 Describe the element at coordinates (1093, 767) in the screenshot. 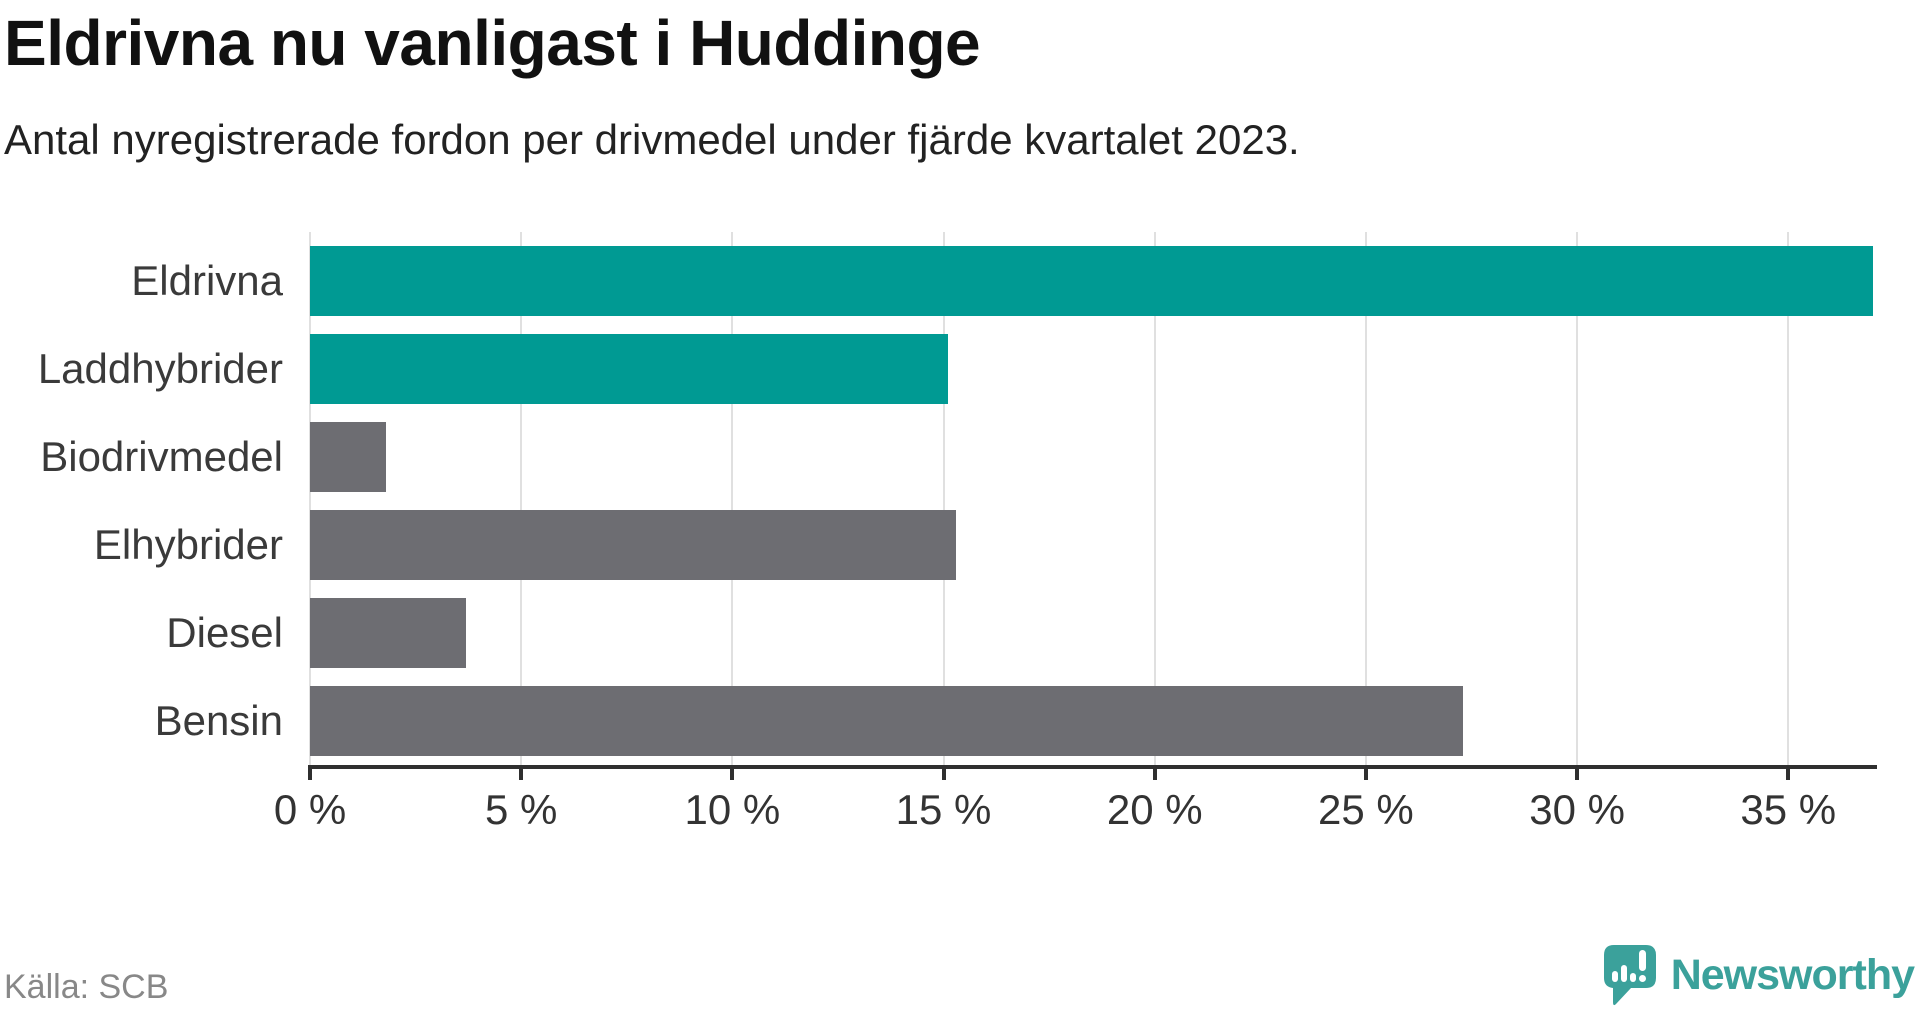

I see `x-axis-line` at that location.